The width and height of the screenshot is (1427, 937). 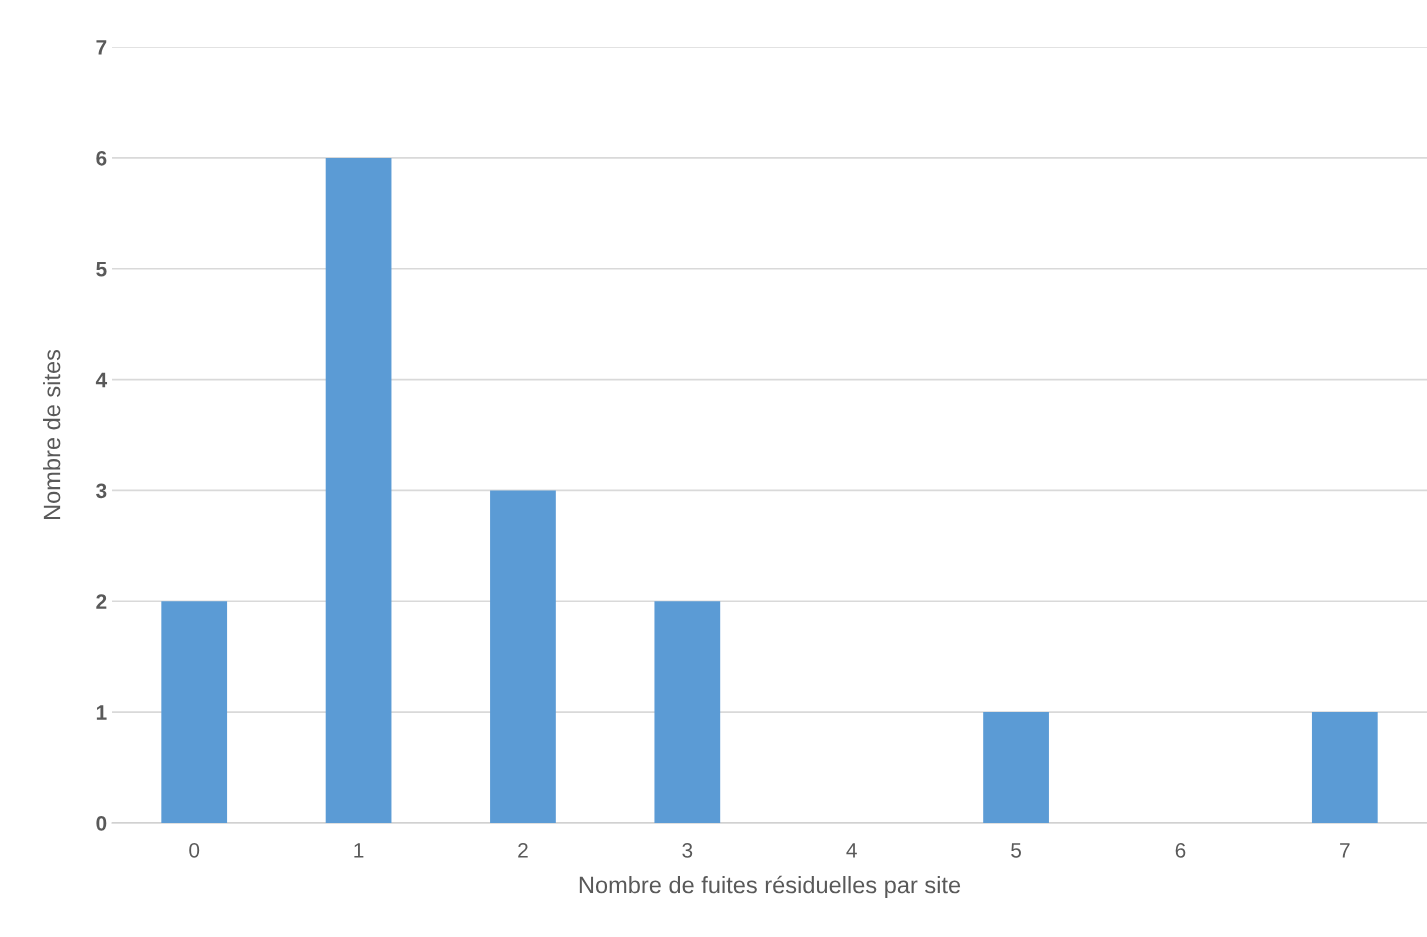 What do you see at coordinates (687, 850) in the screenshot?
I see `x-tick-label: 3` at bounding box center [687, 850].